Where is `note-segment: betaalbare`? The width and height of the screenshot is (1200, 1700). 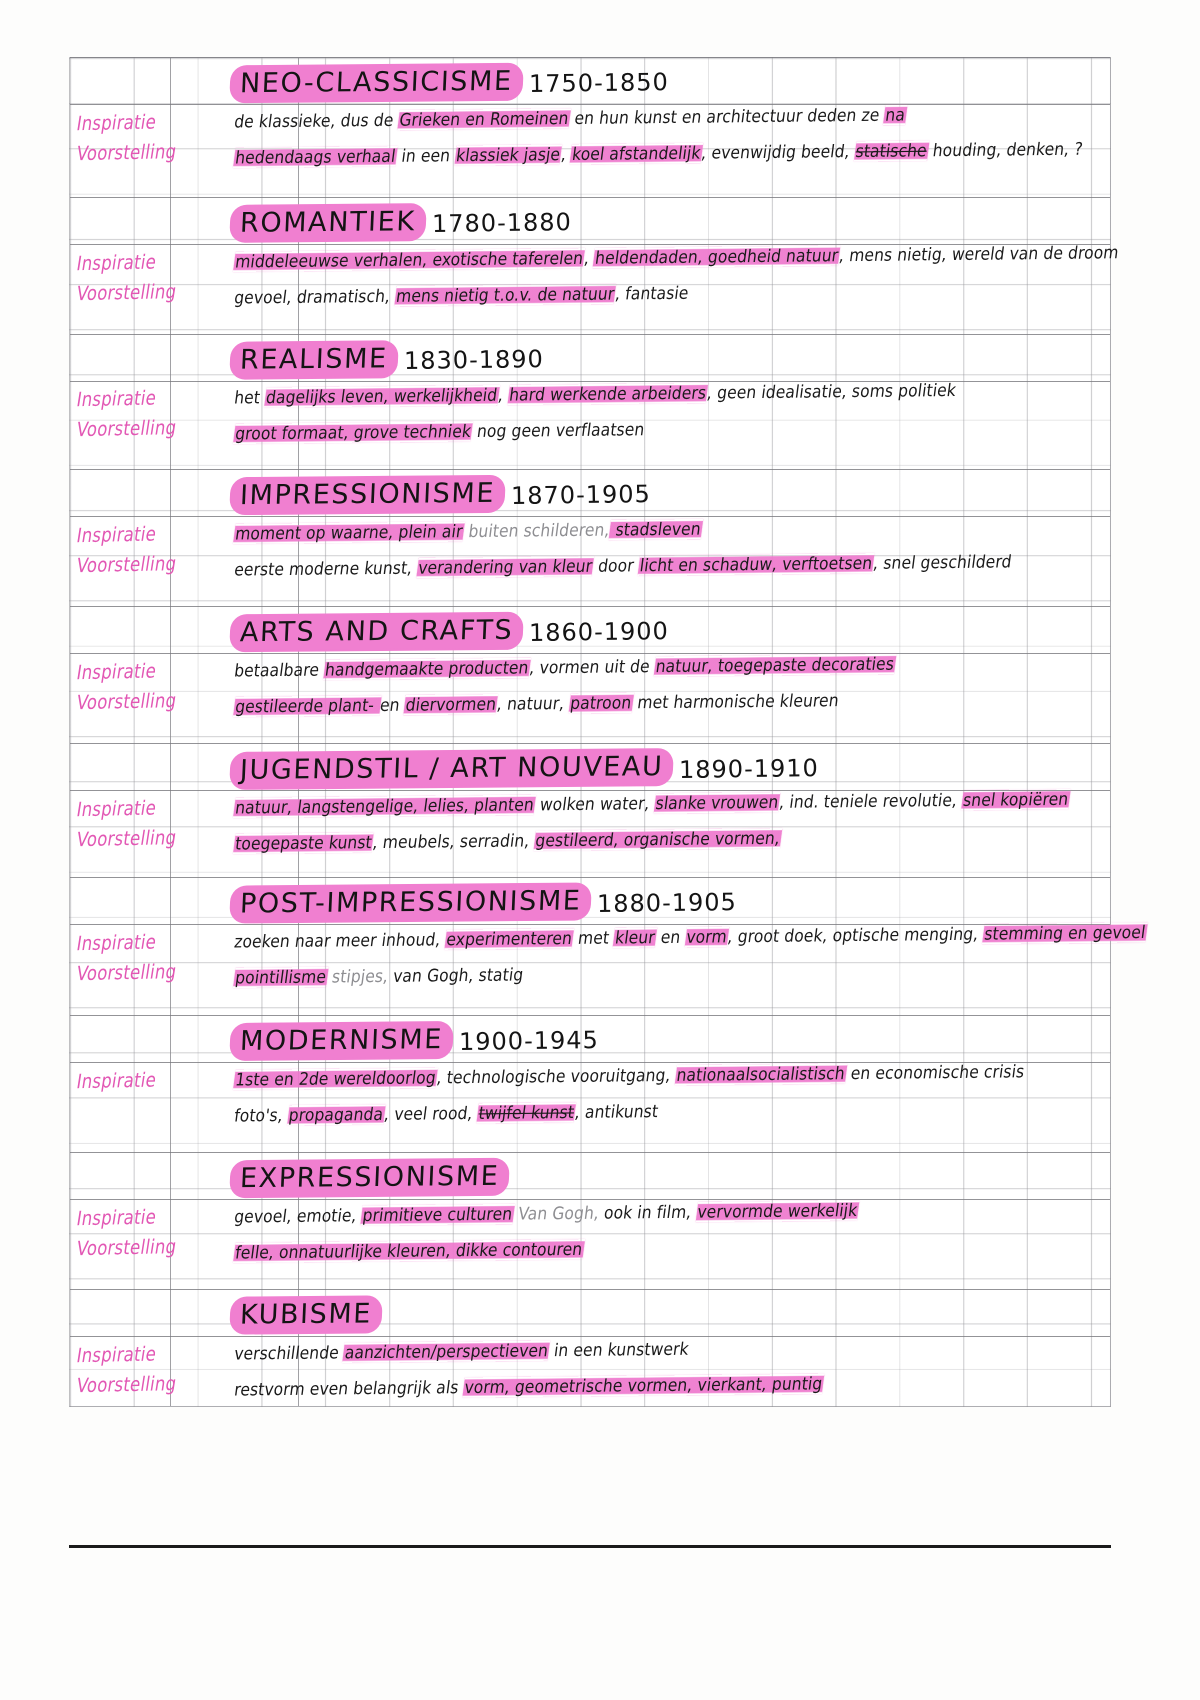
note-segment: betaalbare is located at coordinates (279, 670).